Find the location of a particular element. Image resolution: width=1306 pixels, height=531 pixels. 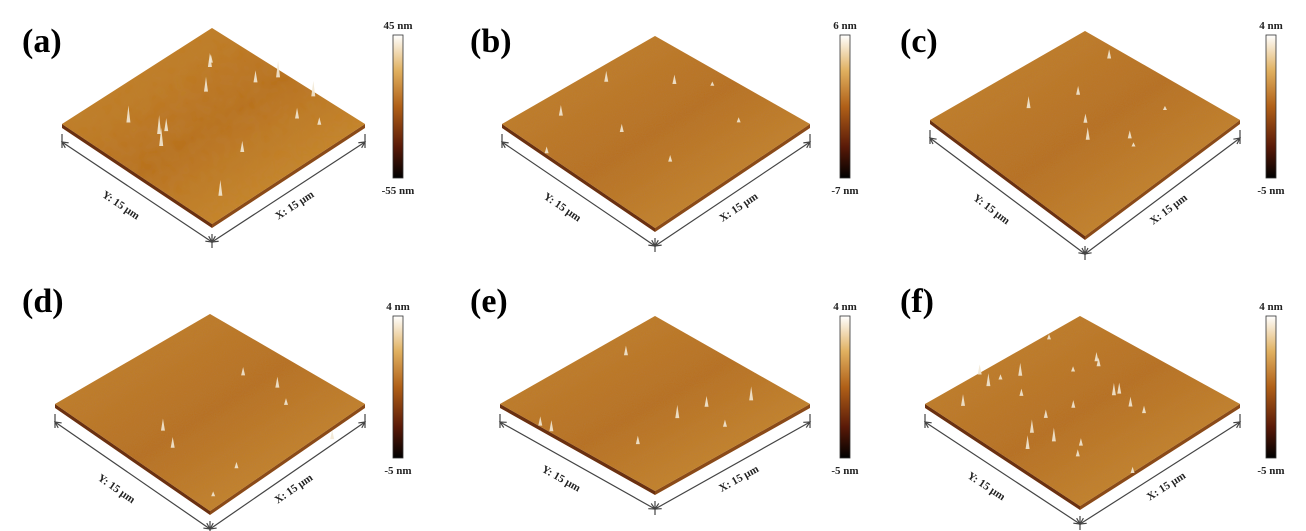

colorbar-min-label: -7 nm is located at coordinates (844, 191).